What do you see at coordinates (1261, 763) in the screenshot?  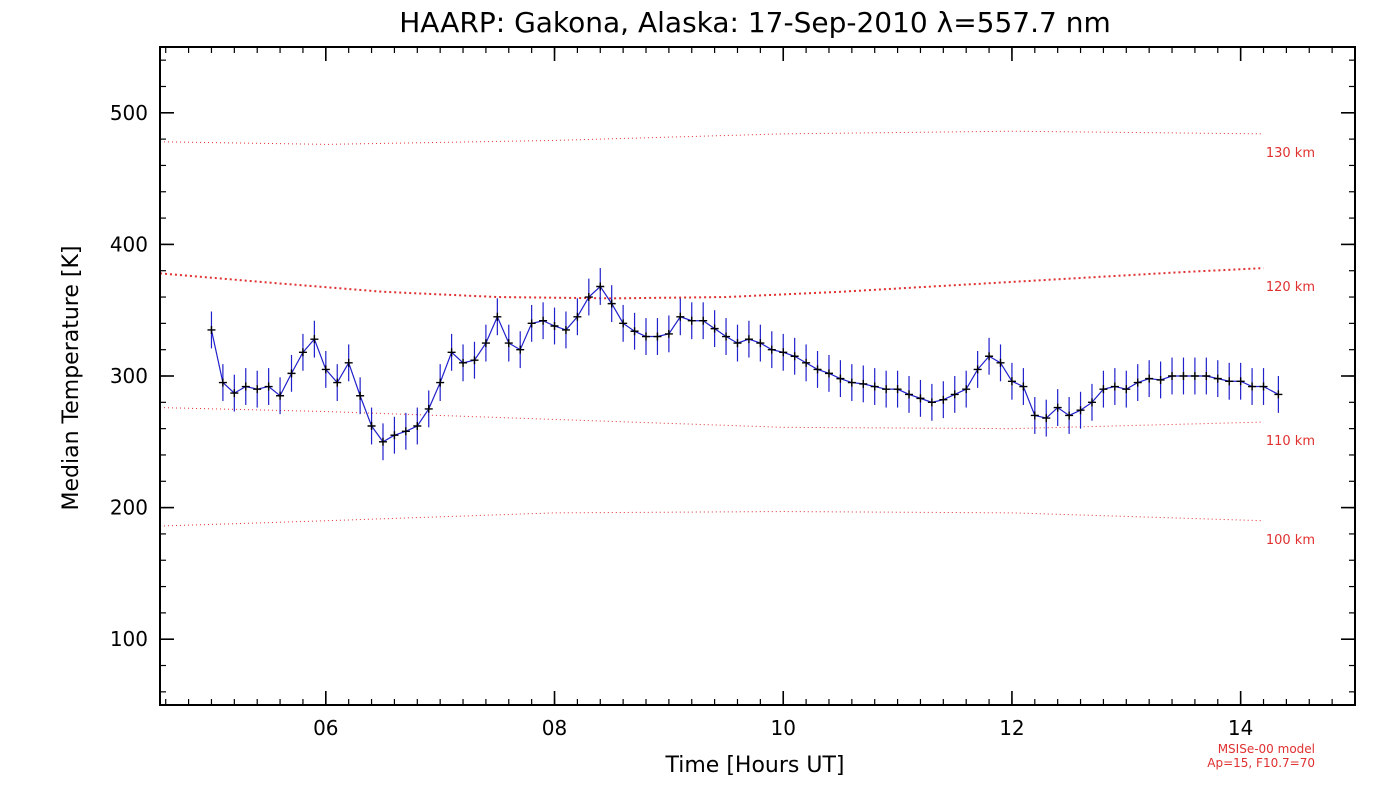 I see `model-annotation-2: Ap=15, F10.7=70` at bounding box center [1261, 763].